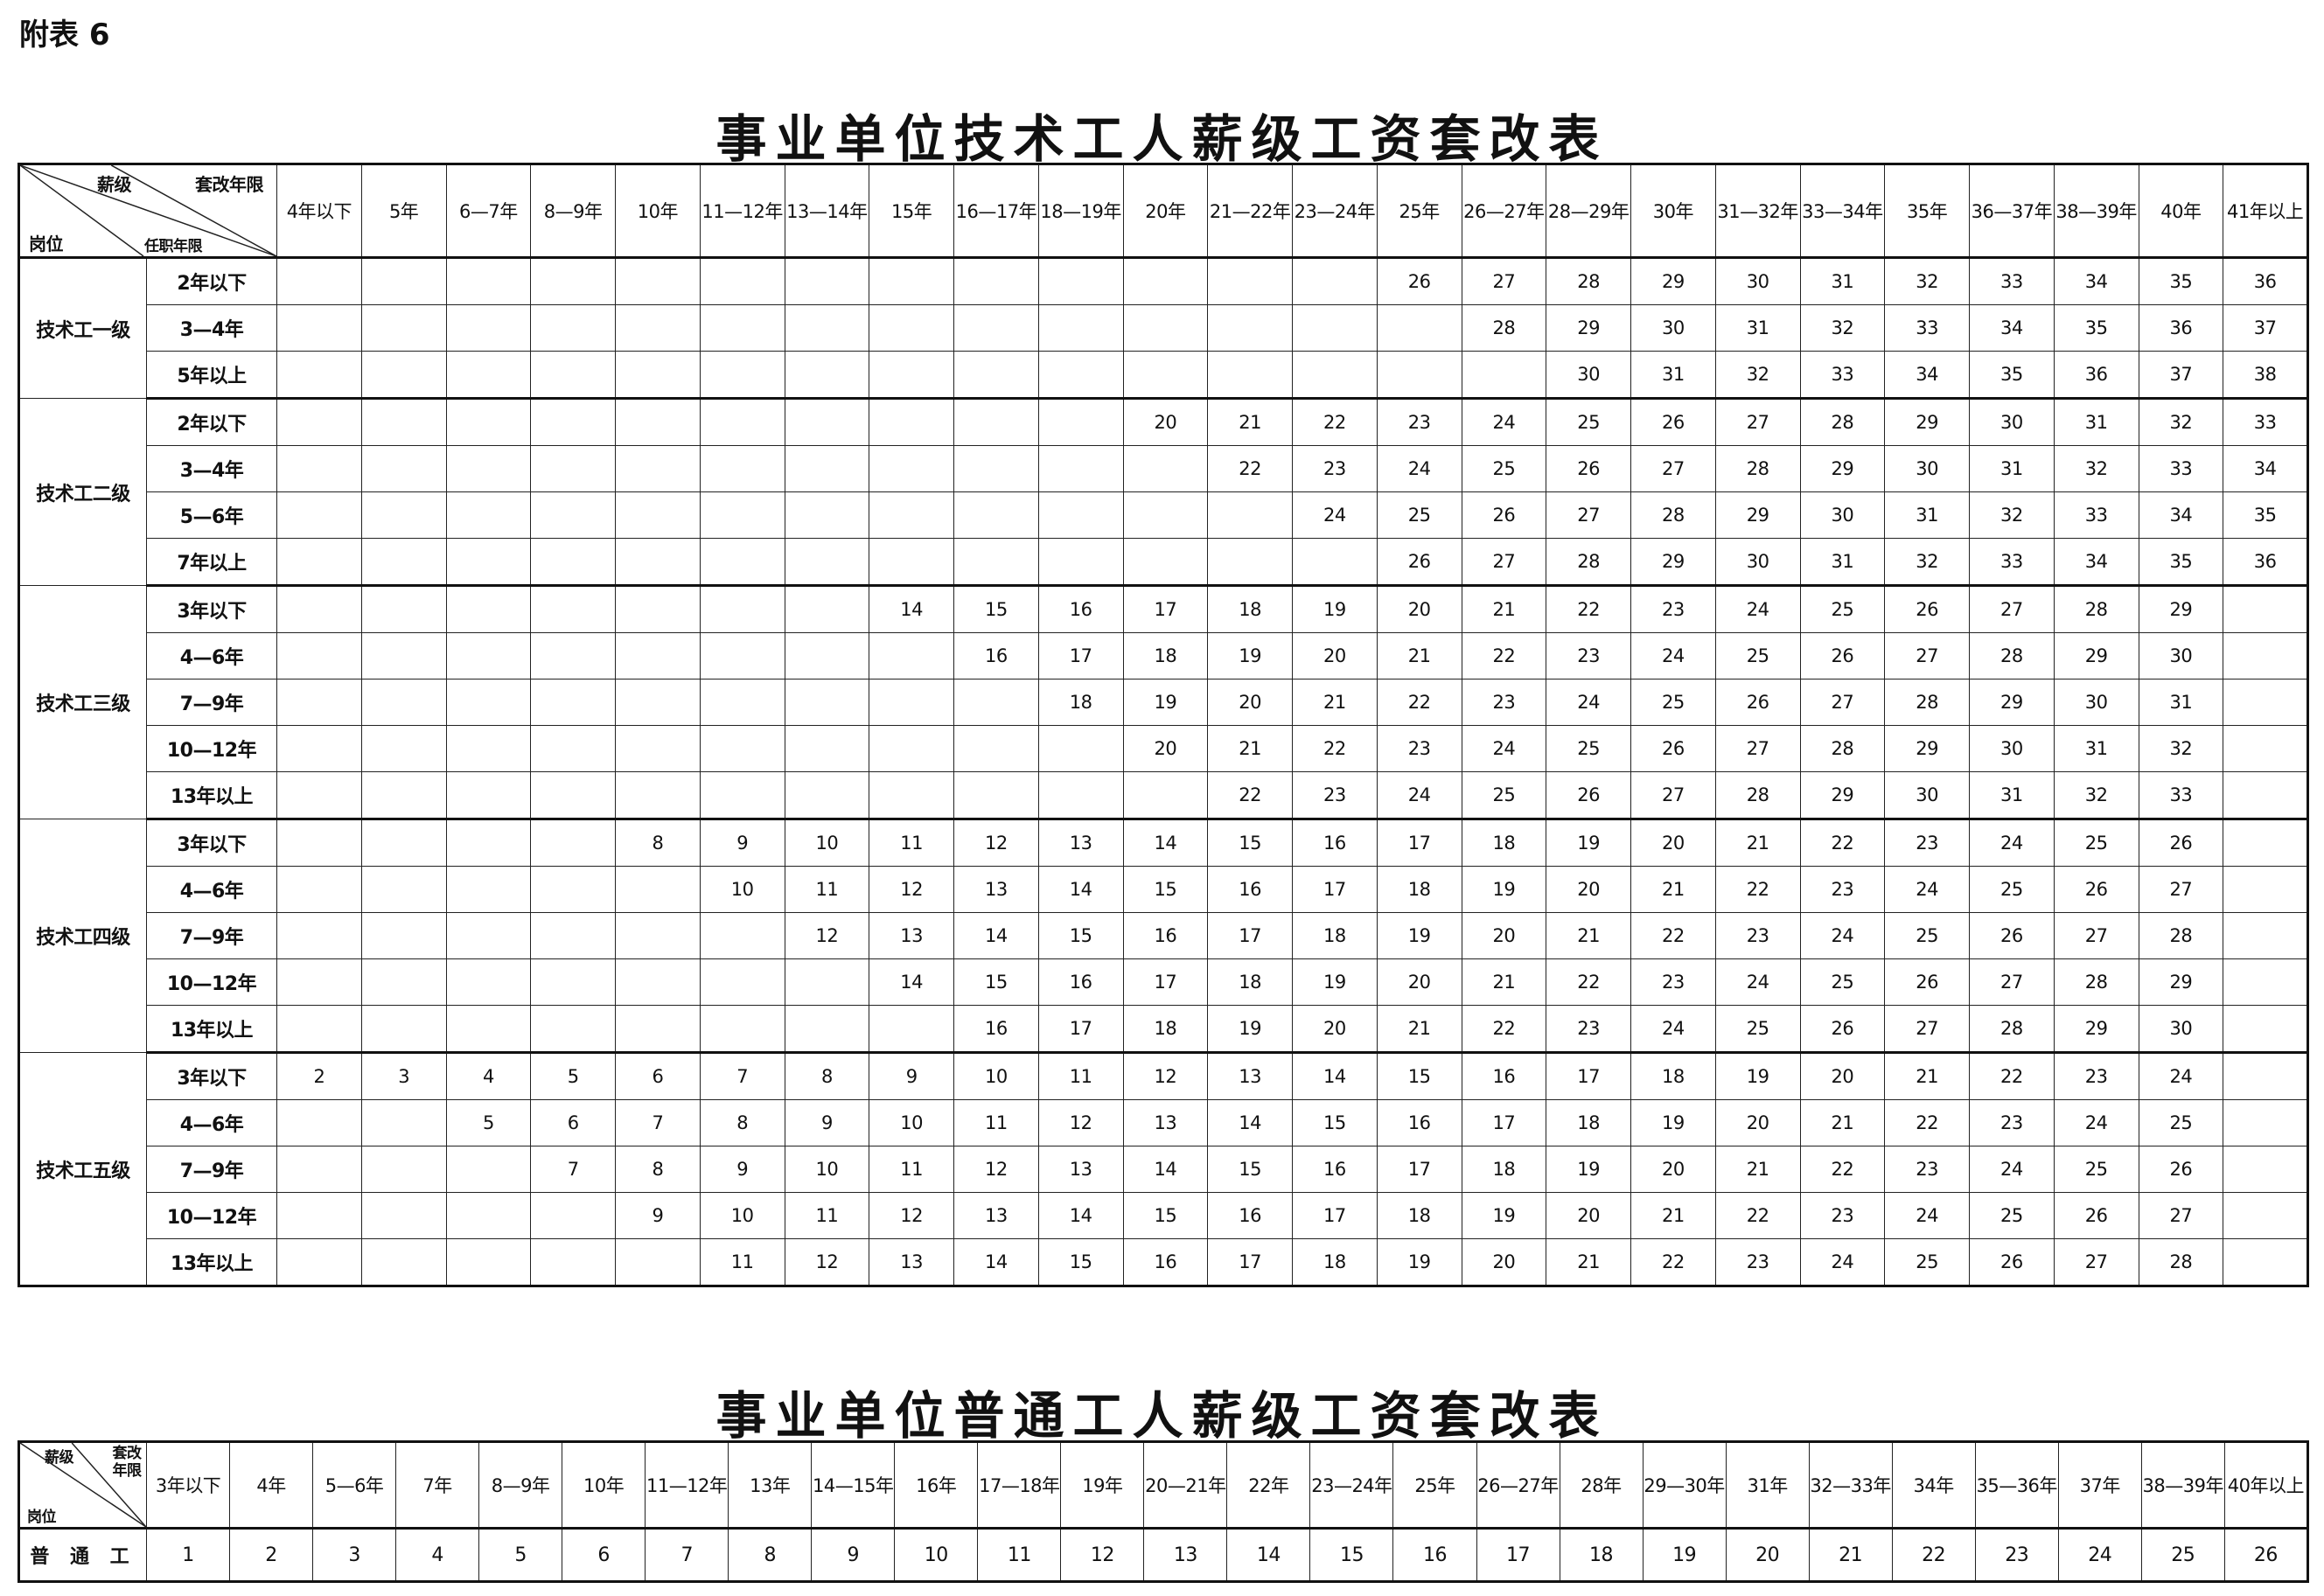 The image size is (2324, 1596). Describe the element at coordinates (1842, 1029) in the screenshot. I see `grade-cell: 26` at that location.